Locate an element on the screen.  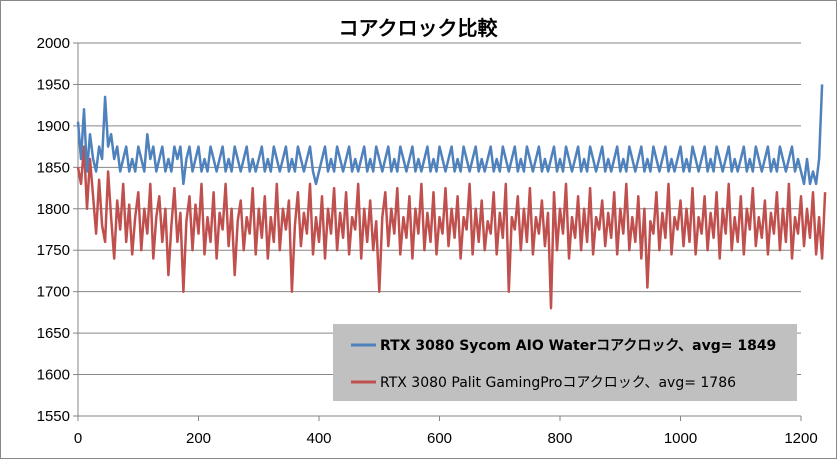
legend-background is located at coordinates (565, 362).